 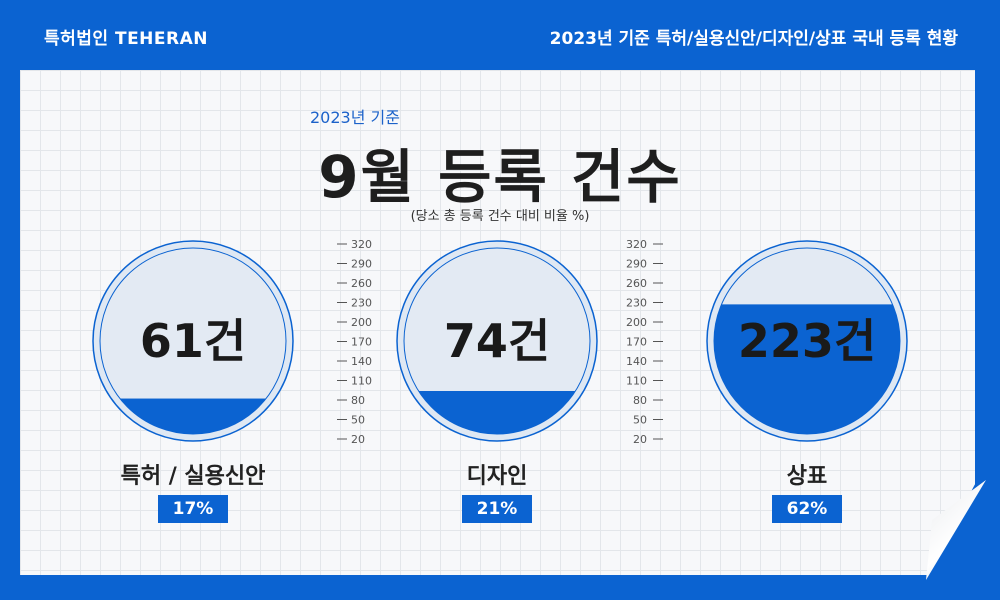 I want to click on percent-badge: 62%, so click(x=807, y=509).